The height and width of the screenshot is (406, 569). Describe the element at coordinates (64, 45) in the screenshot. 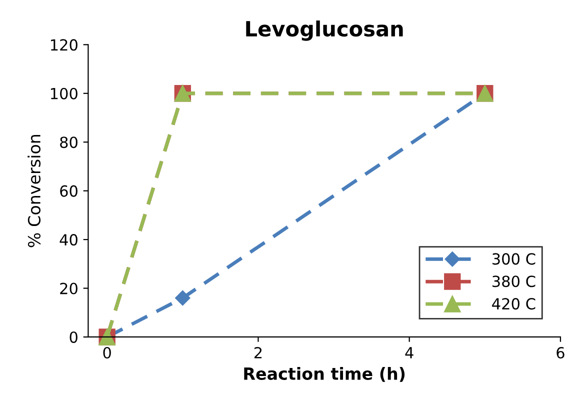

I see `y-tick-label: 120` at that location.